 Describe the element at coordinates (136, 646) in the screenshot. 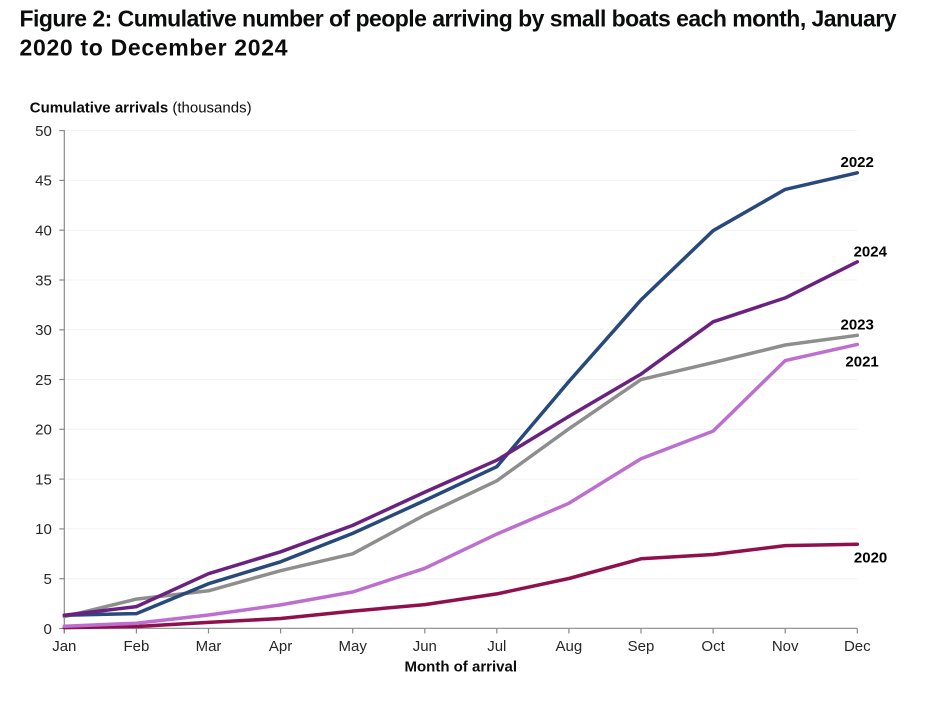

I see `svg-text: Feb` at that location.